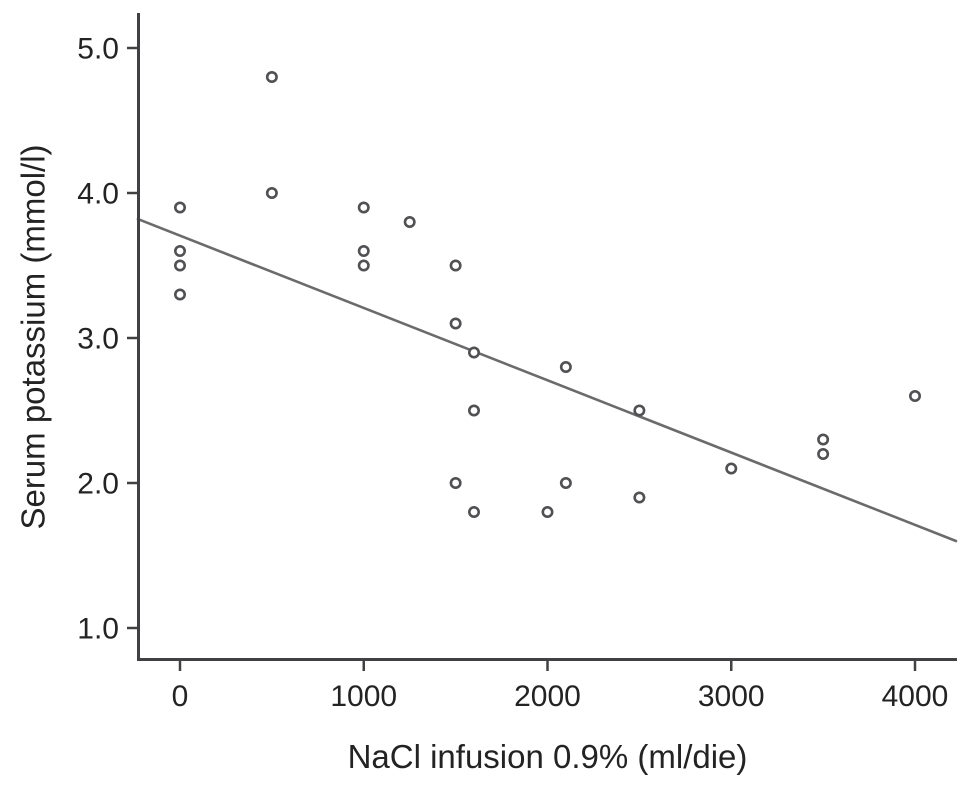  What do you see at coordinates (547, 696) in the screenshot?
I see `x-tick-label: 2000` at bounding box center [547, 696].